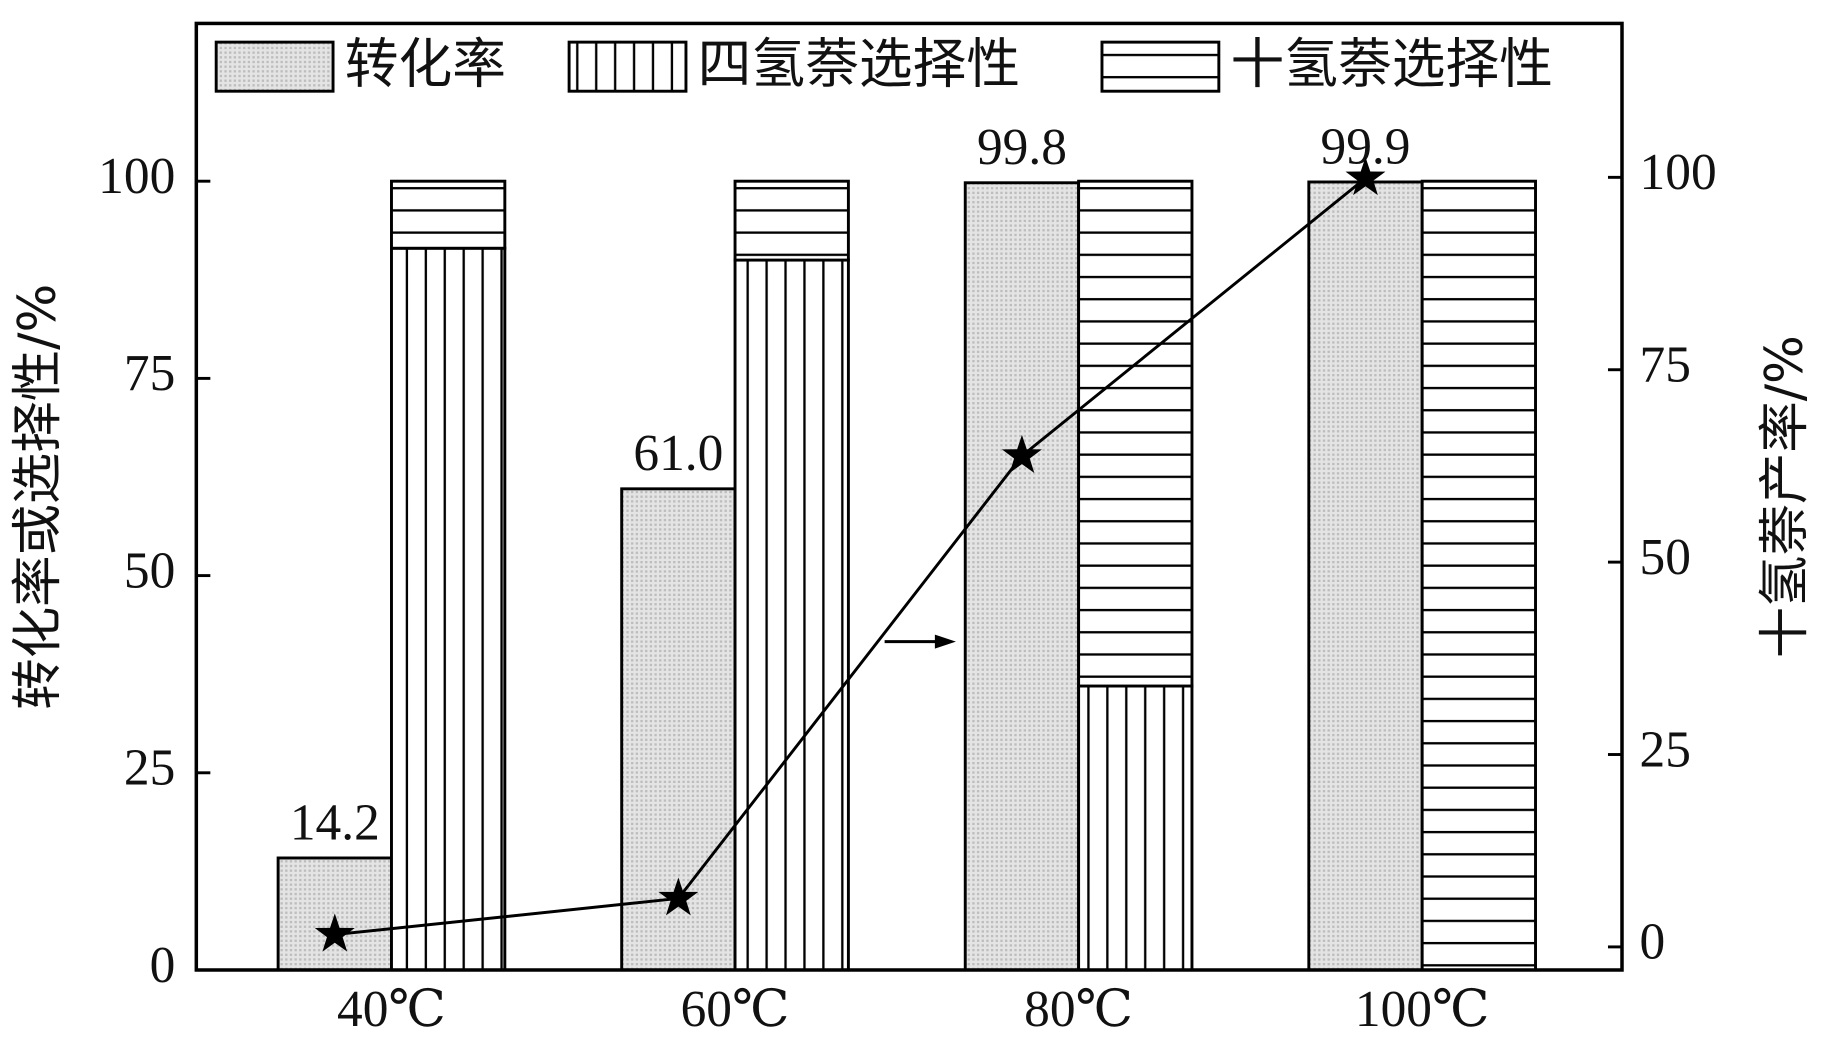 The height and width of the screenshot is (1039, 1823). What do you see at coordinates (1665, 557) in the screenshot?
I see `y2-tick-label: 50` at bounding box center [1665, 557].